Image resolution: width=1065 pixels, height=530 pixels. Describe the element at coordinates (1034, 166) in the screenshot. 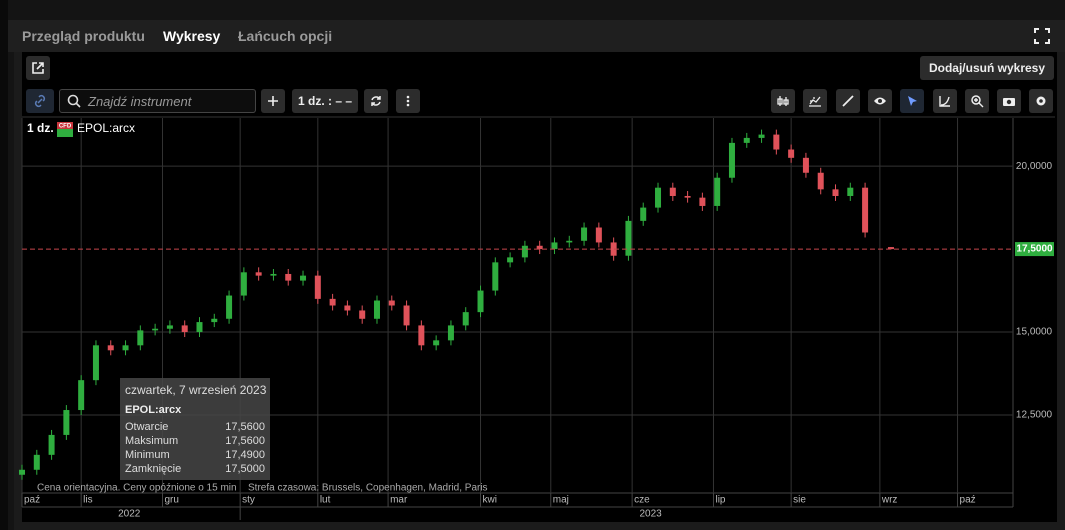

I see `y-tick-label: 20,0000` at that location.